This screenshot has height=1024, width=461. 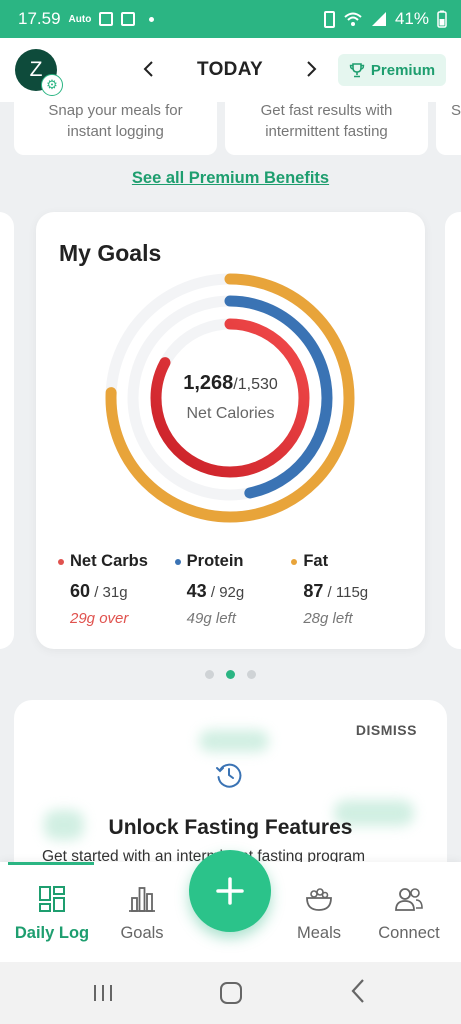 I want to click on macro-fat: Fat 87 / 115g 28g left, so click(x=349, y=589).